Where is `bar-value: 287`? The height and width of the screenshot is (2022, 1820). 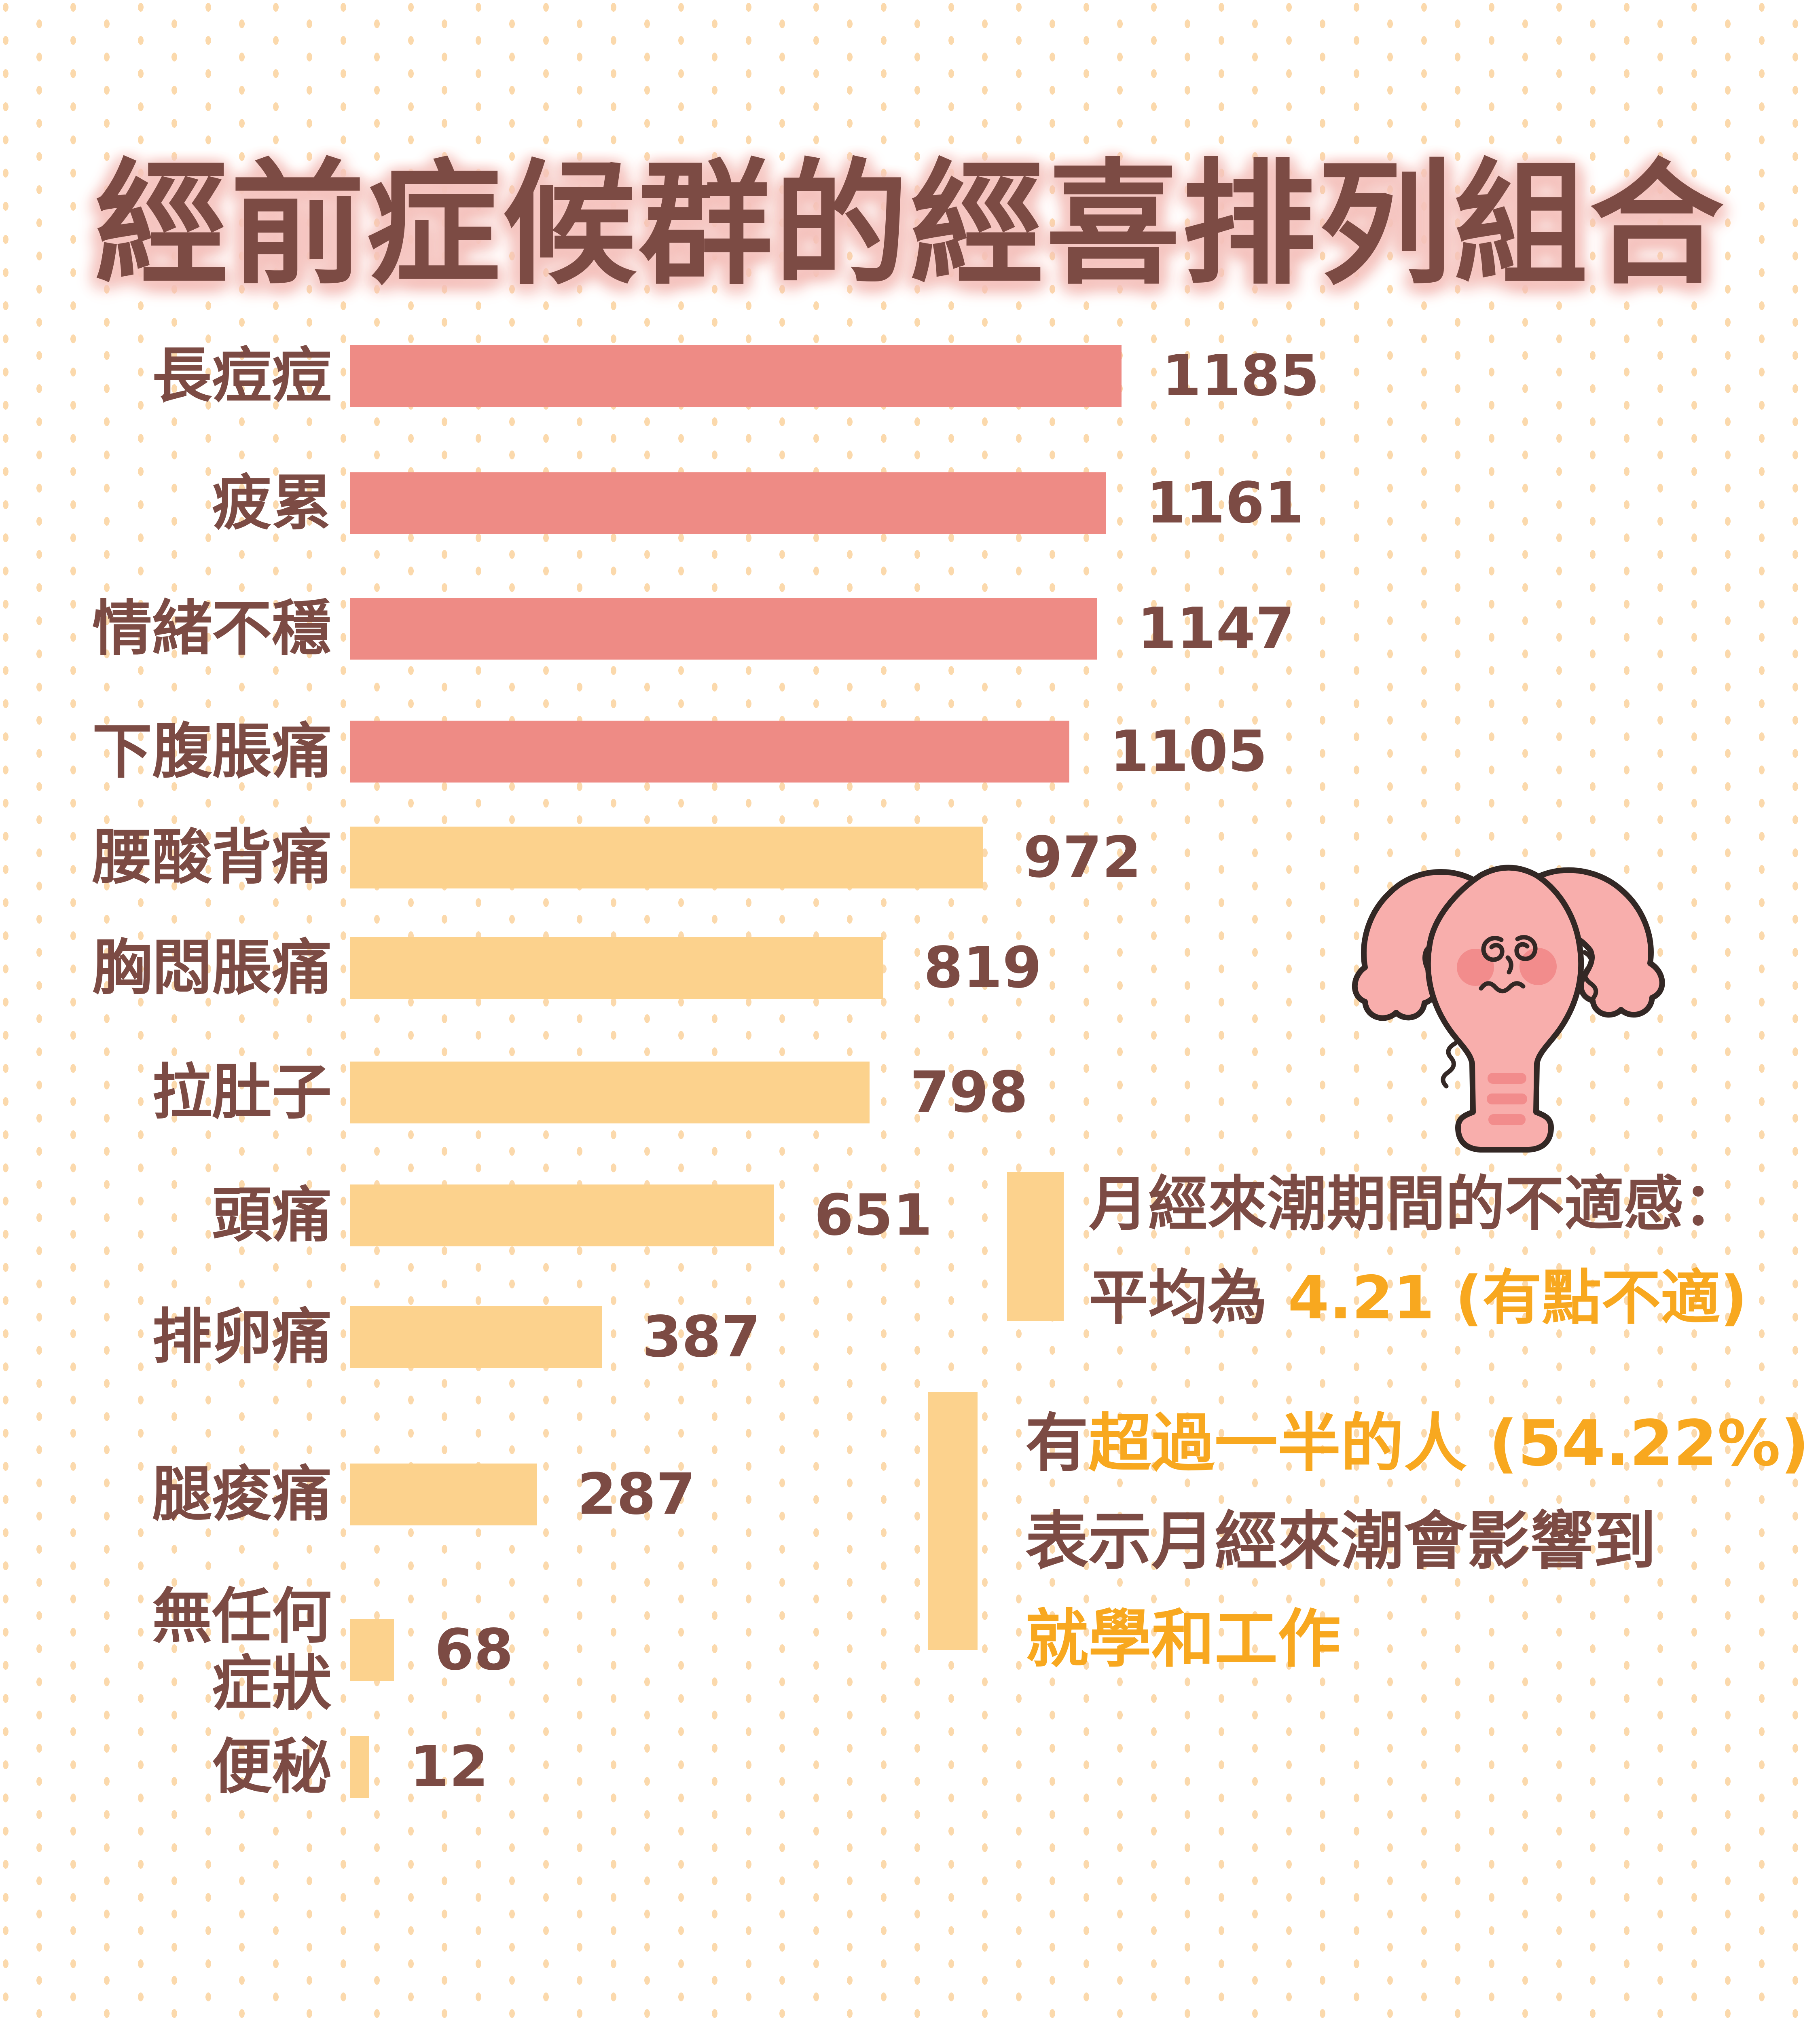
bar-value: 287 is located at coordinates (636, 1494).